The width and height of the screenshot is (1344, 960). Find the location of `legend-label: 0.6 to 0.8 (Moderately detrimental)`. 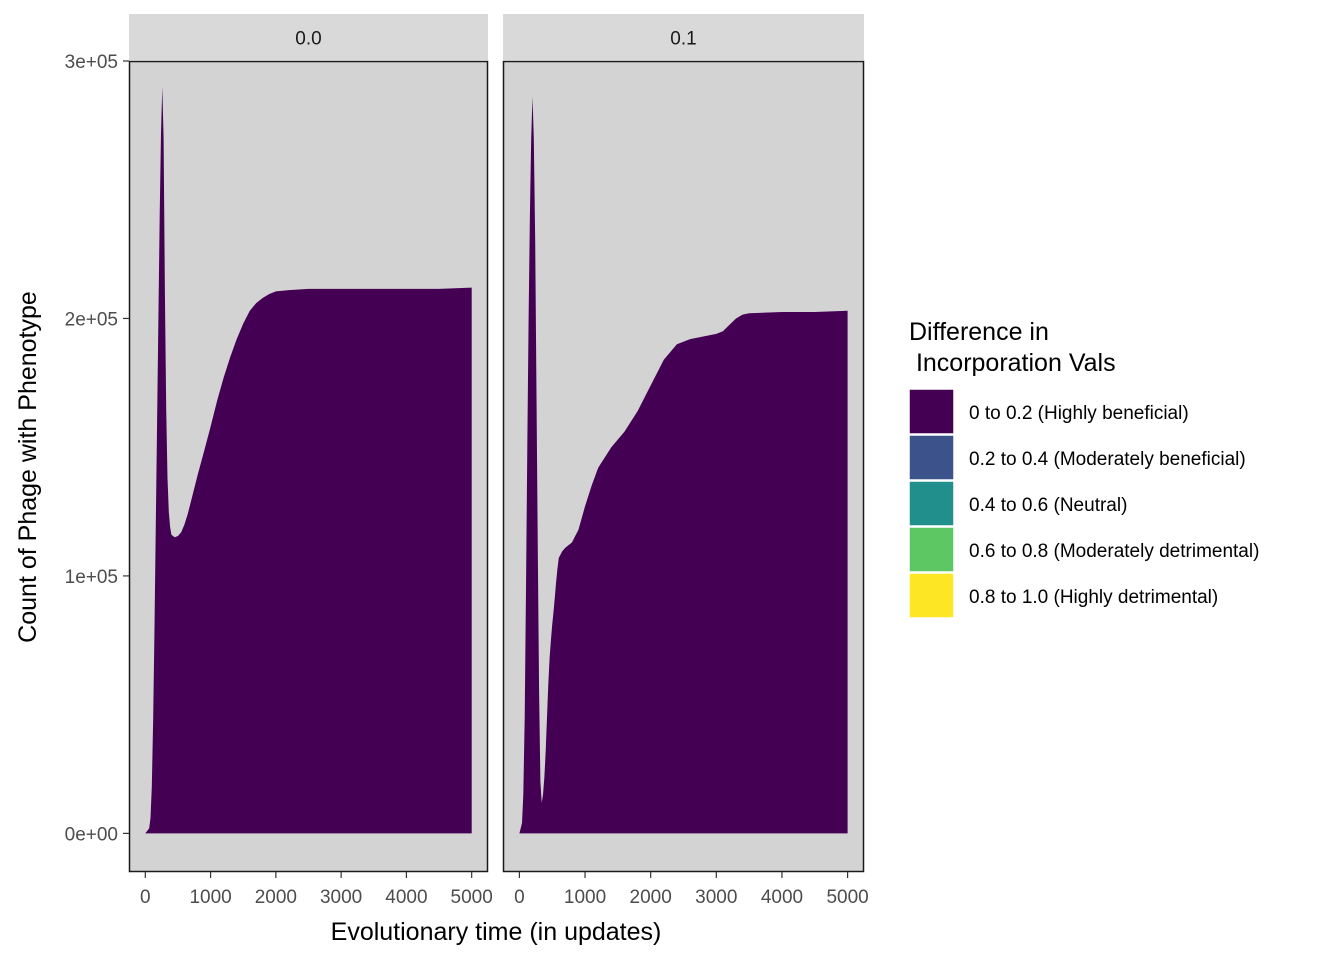

legend-label: 0.6 to 0.8 (Moderately detrimental) is located at coordinates (1114, 551).